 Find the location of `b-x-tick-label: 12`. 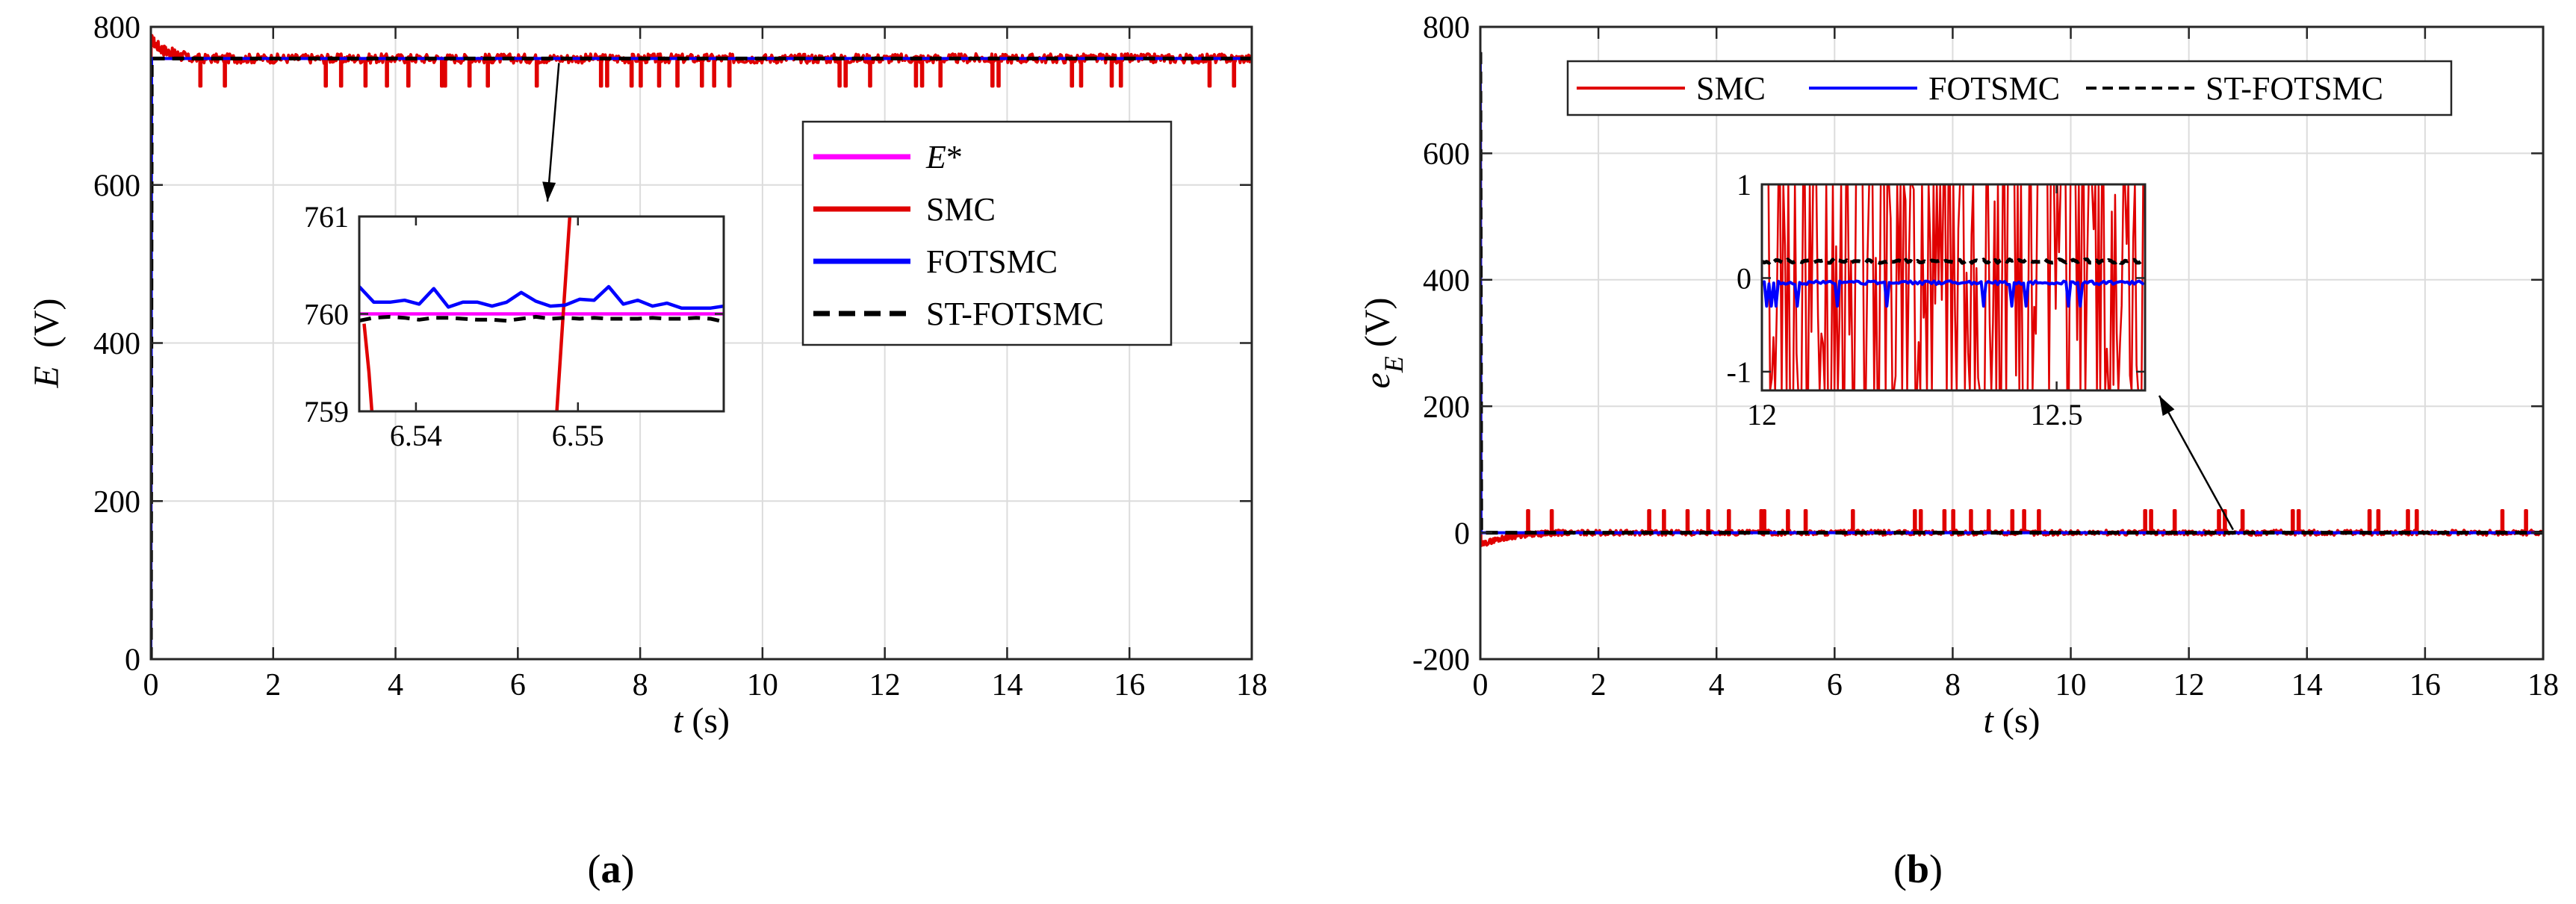

b-x-tick-label: 12 is located at coordinates (2189, 685).